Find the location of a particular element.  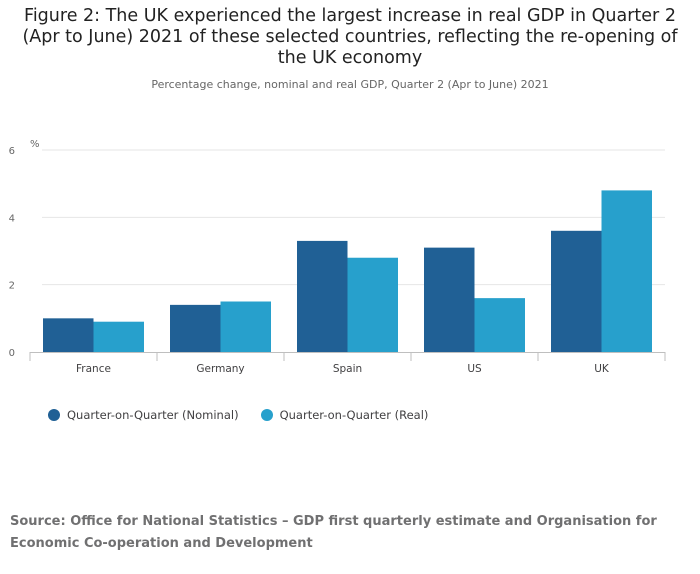

legend-label-nominal: Quarter-on-Quarter (Nominal) is located at coordinates (153, 415).